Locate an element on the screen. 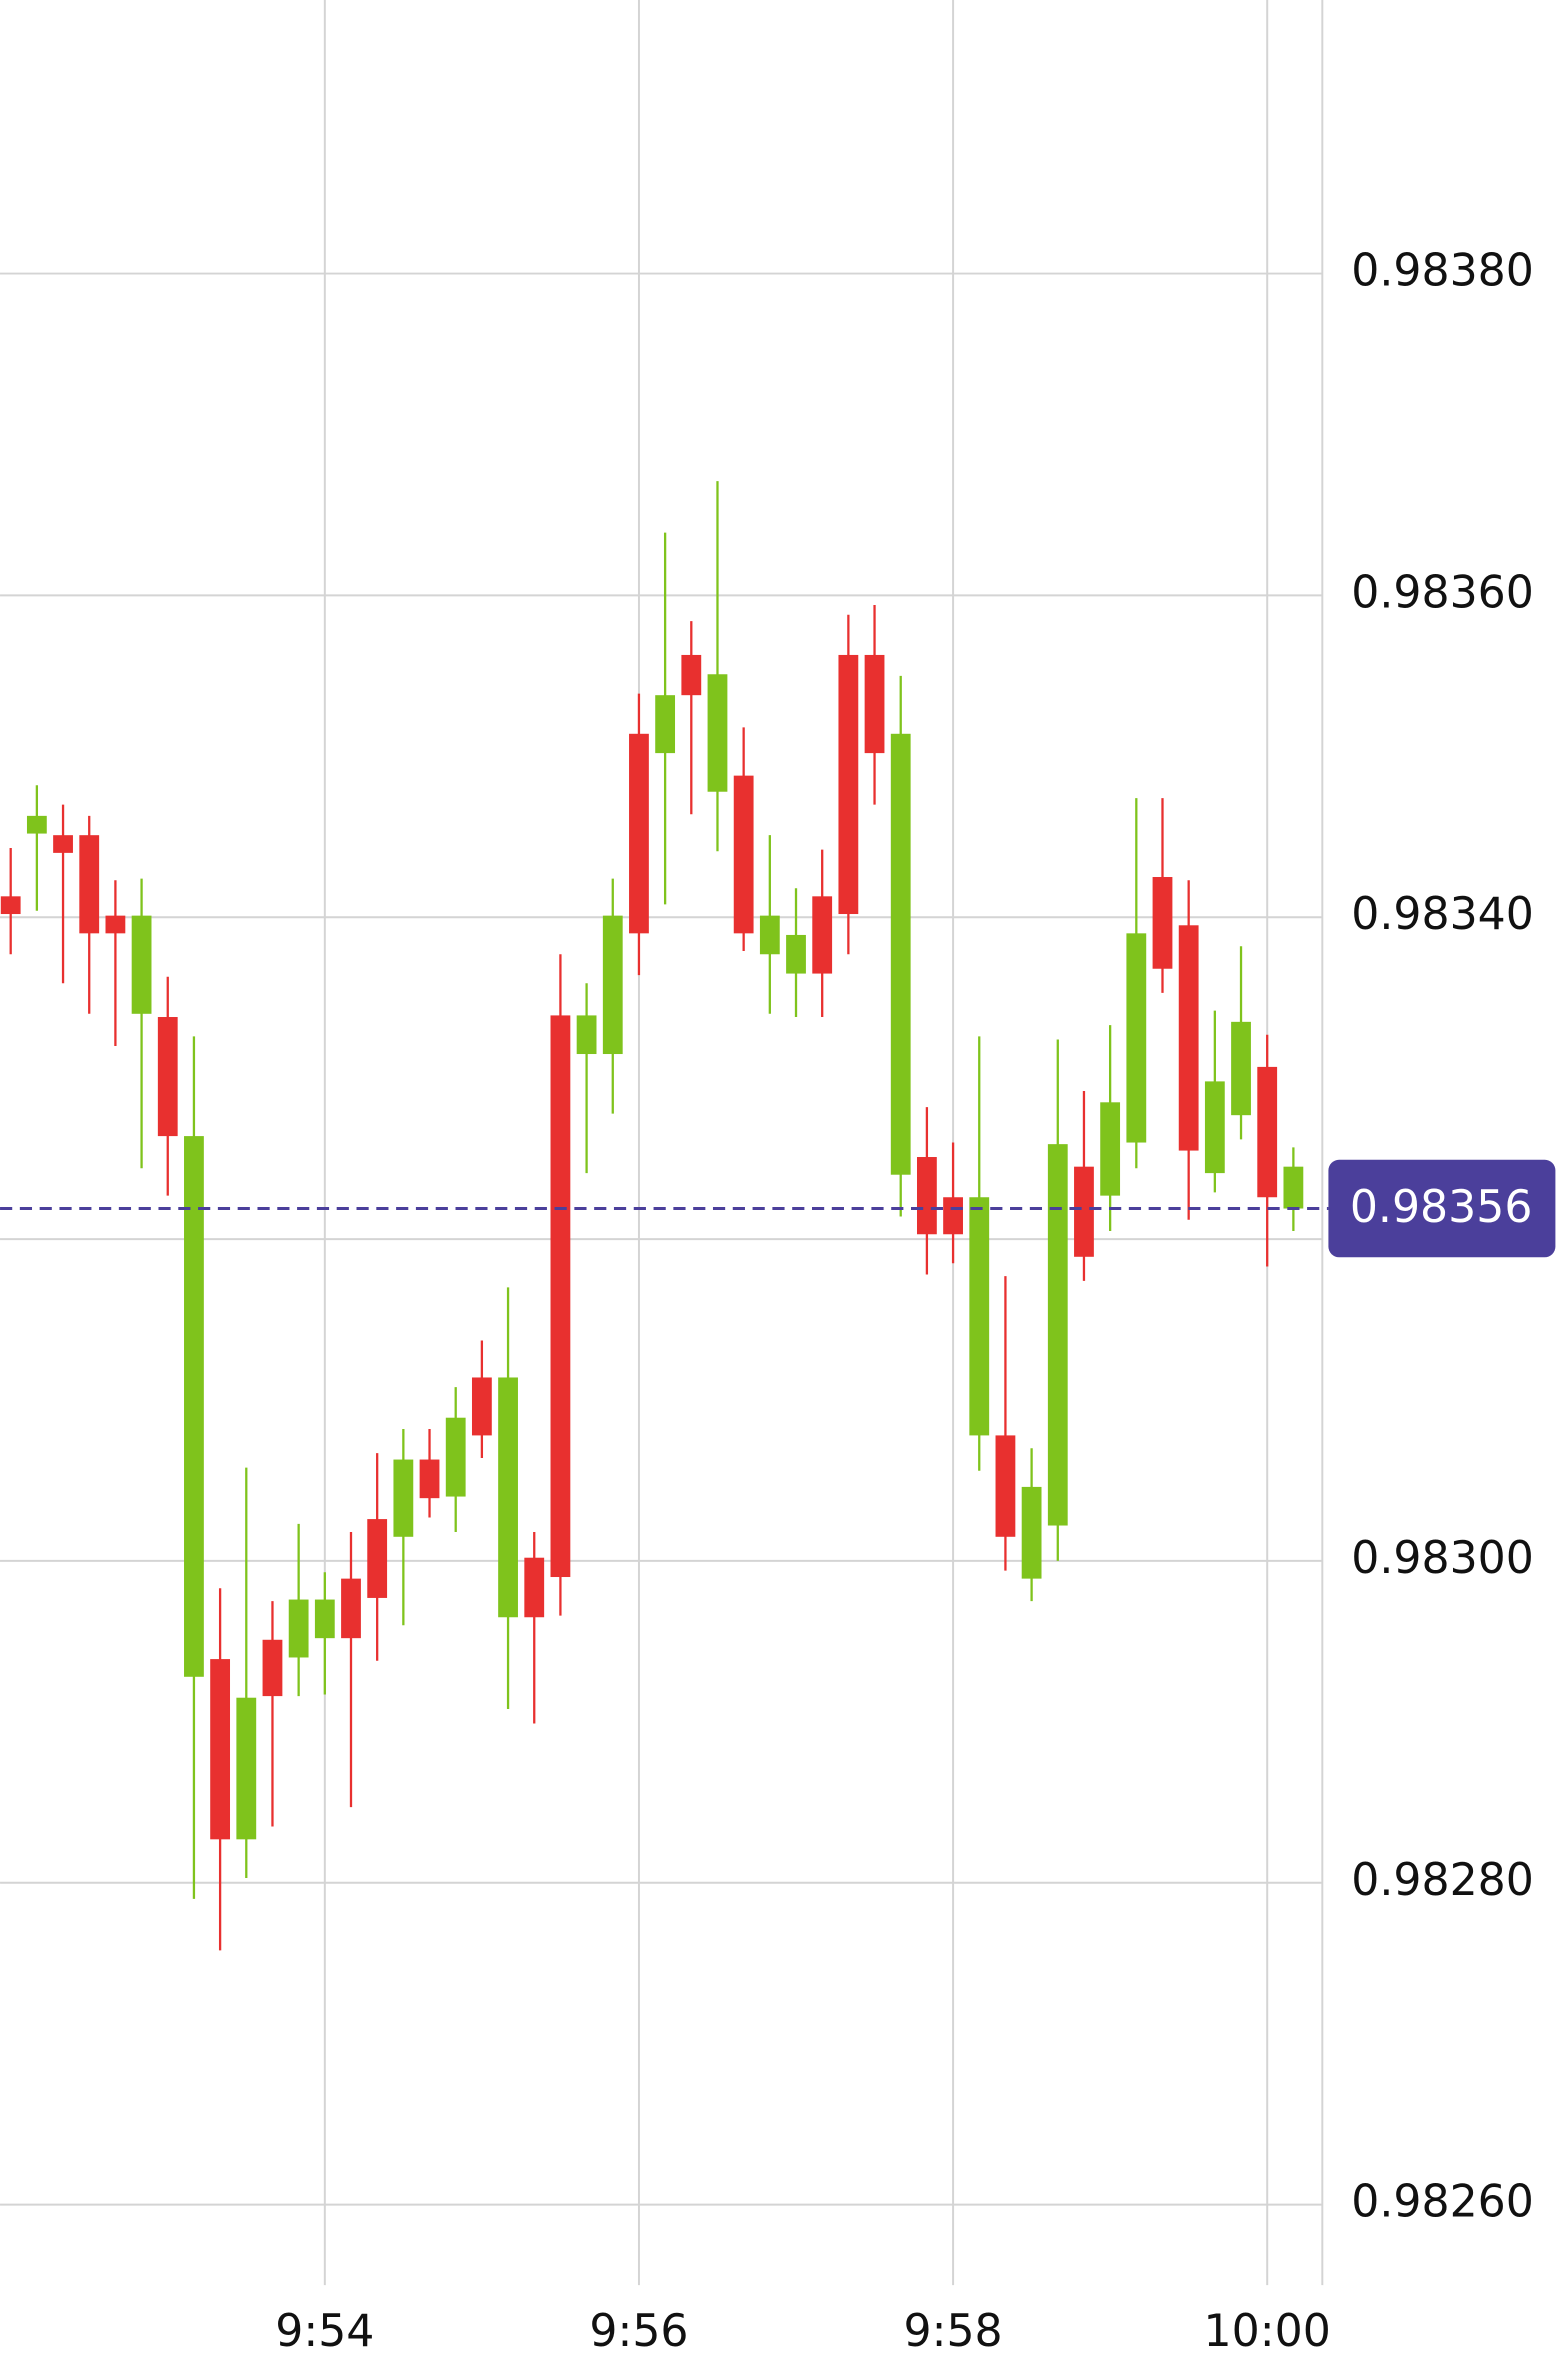 This screenshot has height=2362, width=1560. x-tick-label: 9:56 is located at coordinates (638, 2331).